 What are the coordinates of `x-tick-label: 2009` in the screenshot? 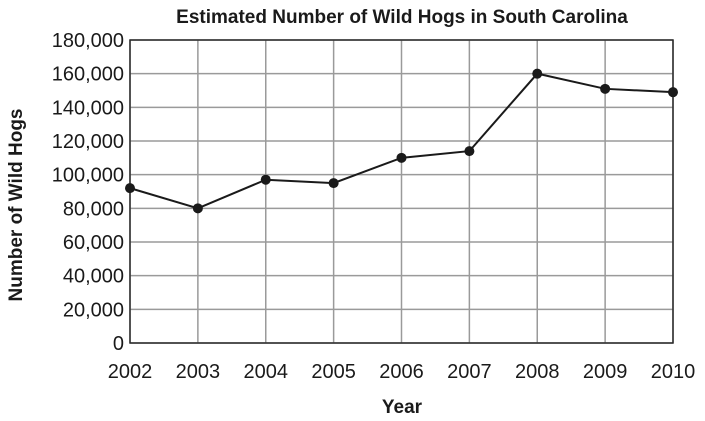 It's located at (605, 372).